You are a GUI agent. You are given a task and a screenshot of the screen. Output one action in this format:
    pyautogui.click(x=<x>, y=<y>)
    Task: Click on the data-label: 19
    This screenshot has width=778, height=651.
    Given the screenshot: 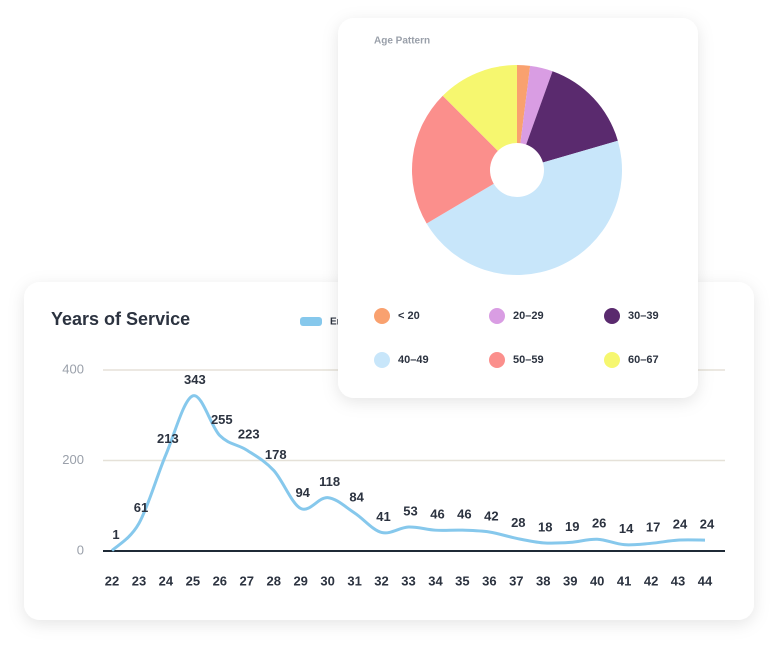 What is the action you would take?
    pyautogui.click(x=572, y=526)
    